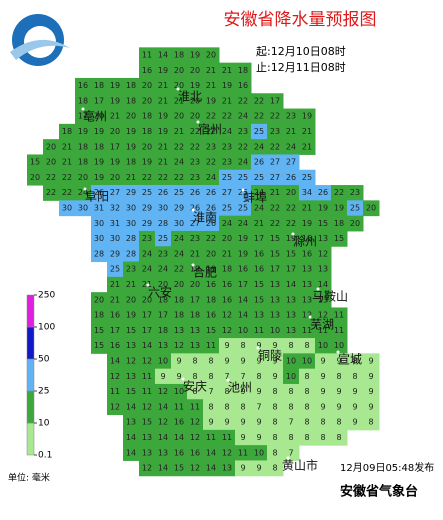 The height and width of the screenshot is (520, 443). I want to click on cell-value: 26, so click(291, 177).